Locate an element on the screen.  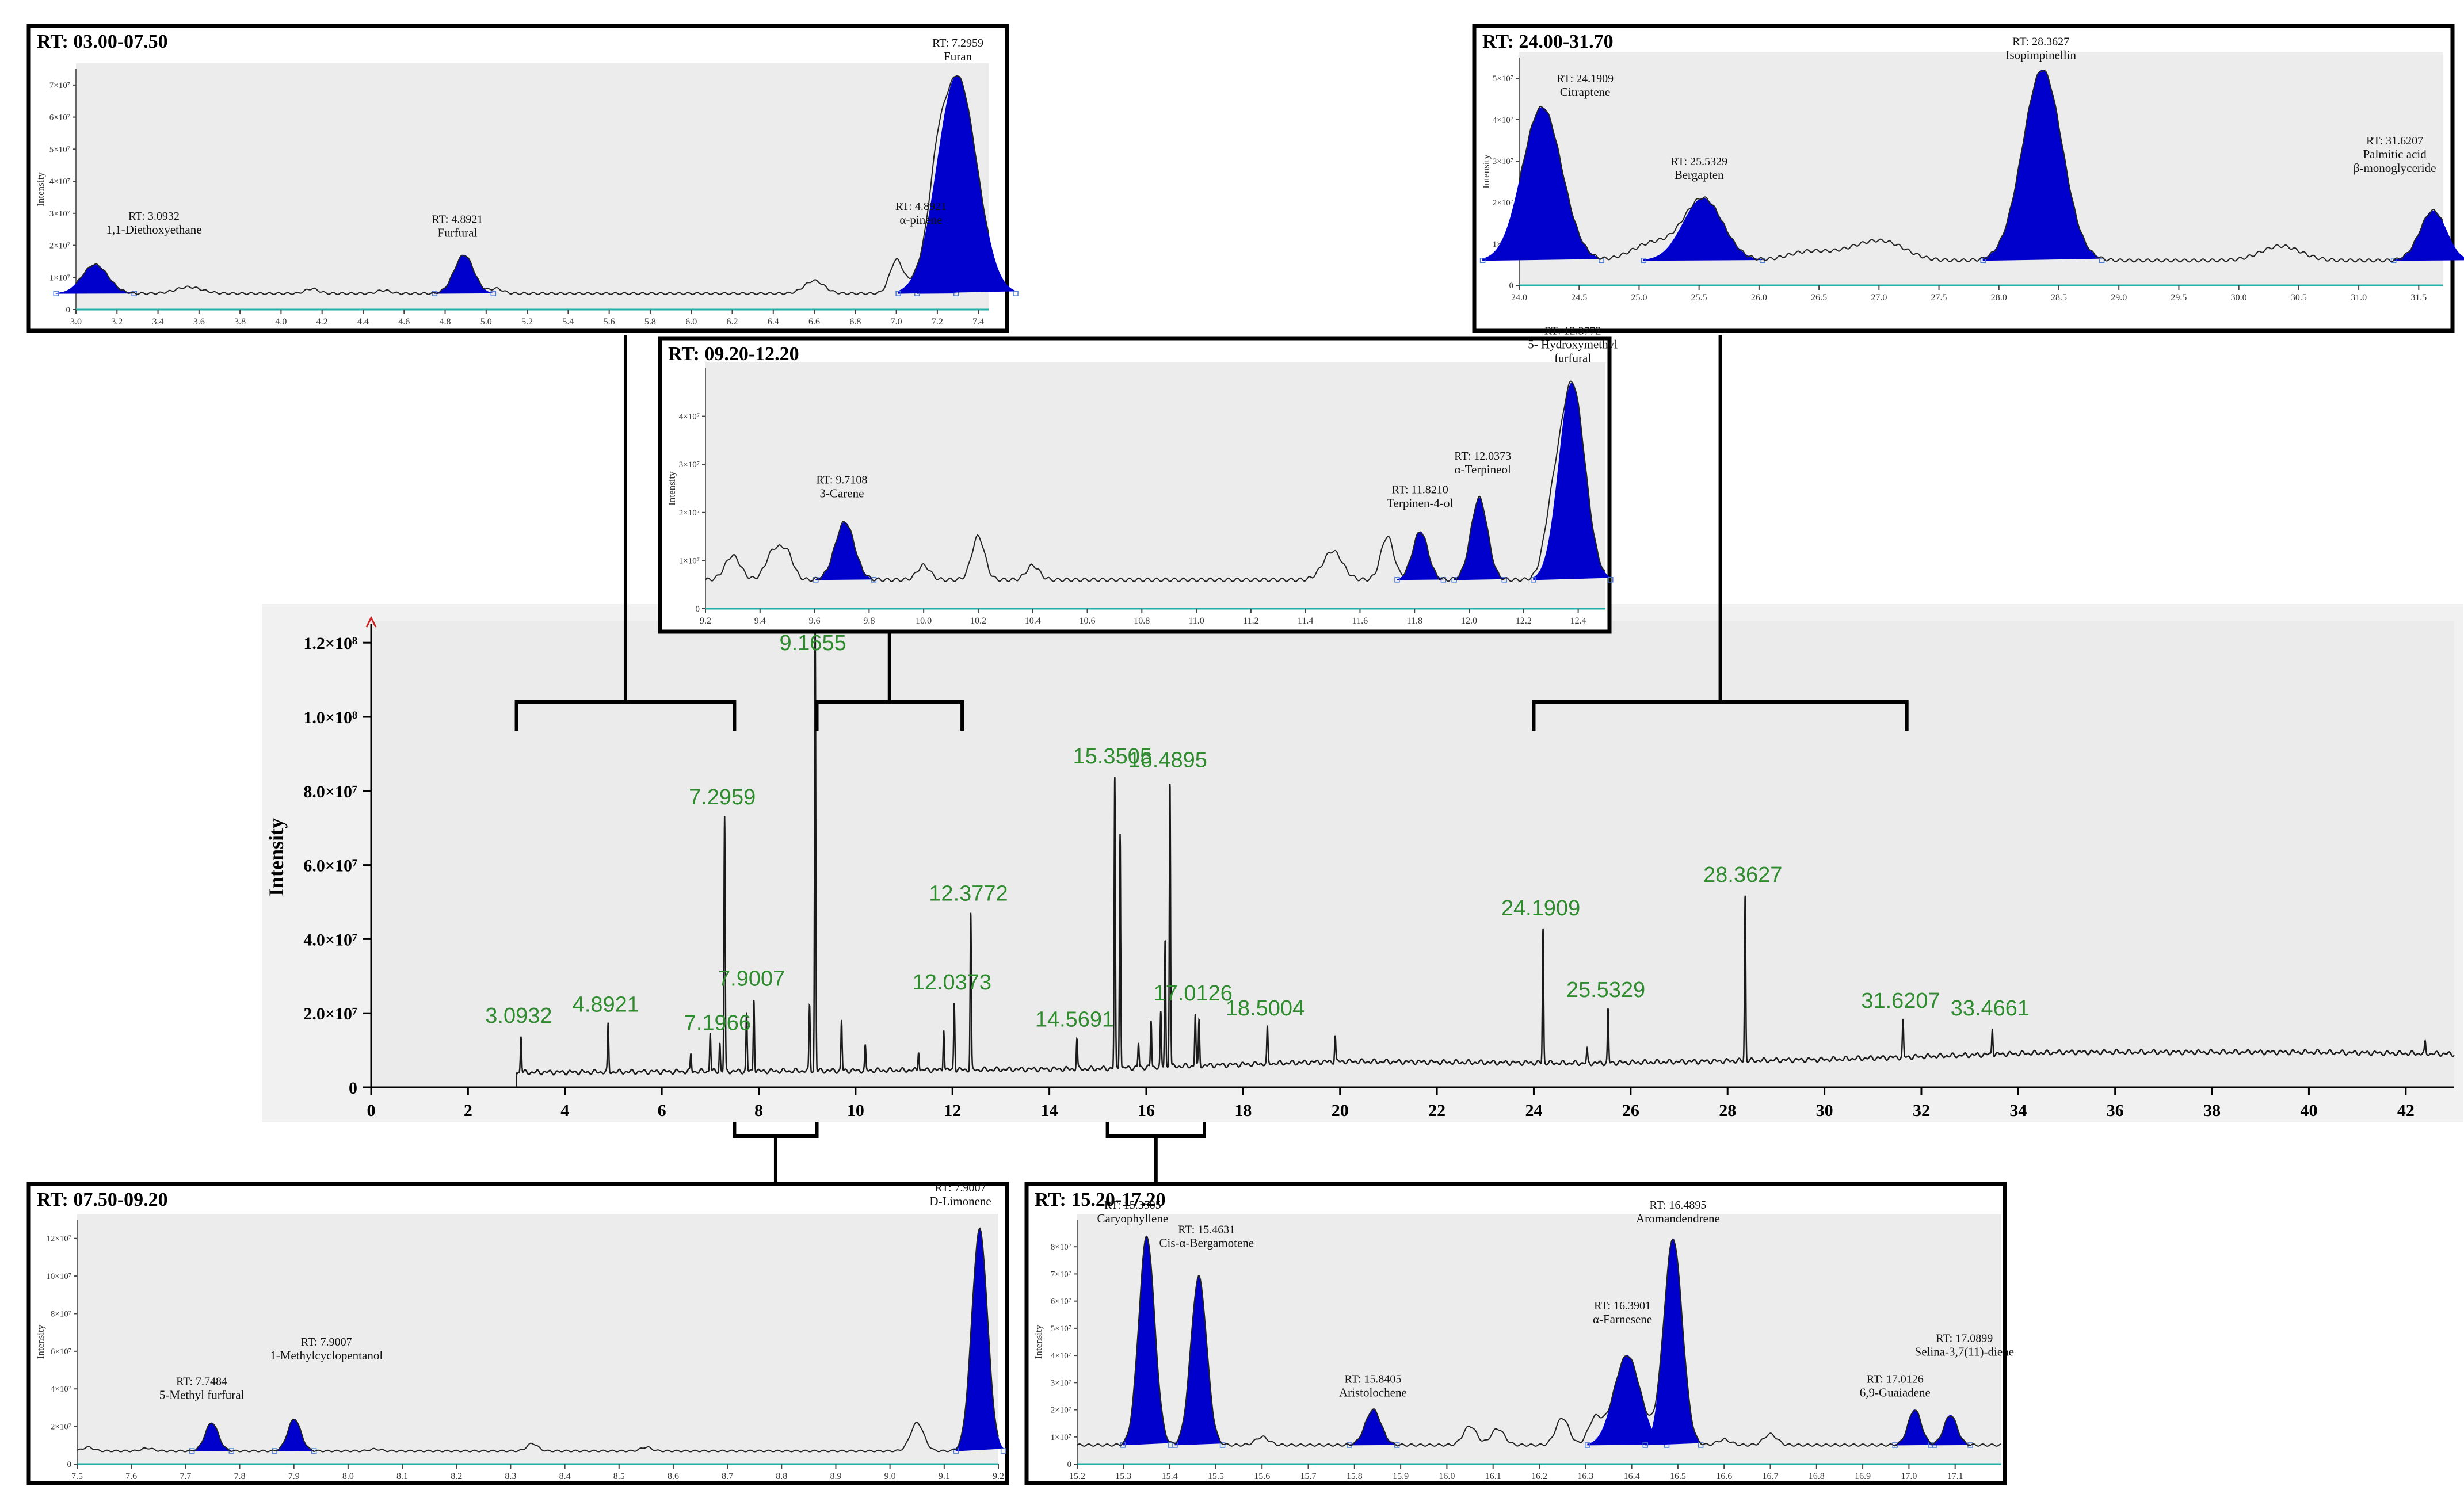
inset-peak-rt: RT: 7.7484 is located at coordinates (201, 1382).